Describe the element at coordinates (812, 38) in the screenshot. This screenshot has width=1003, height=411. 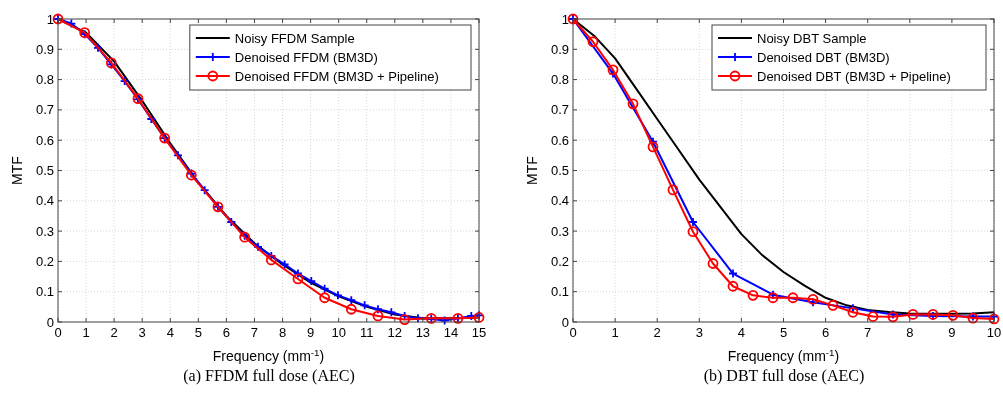
I see `legend-label: Noisy DBT Sample` at that location.